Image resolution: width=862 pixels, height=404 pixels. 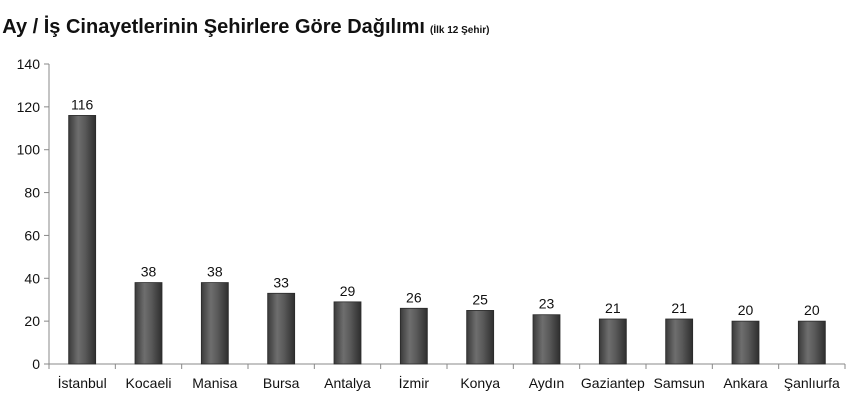 What do you see at coordinates (347, 383) in the screenshot?
I see `x-tick-label: Antalya` at bounding box center [347, 383].